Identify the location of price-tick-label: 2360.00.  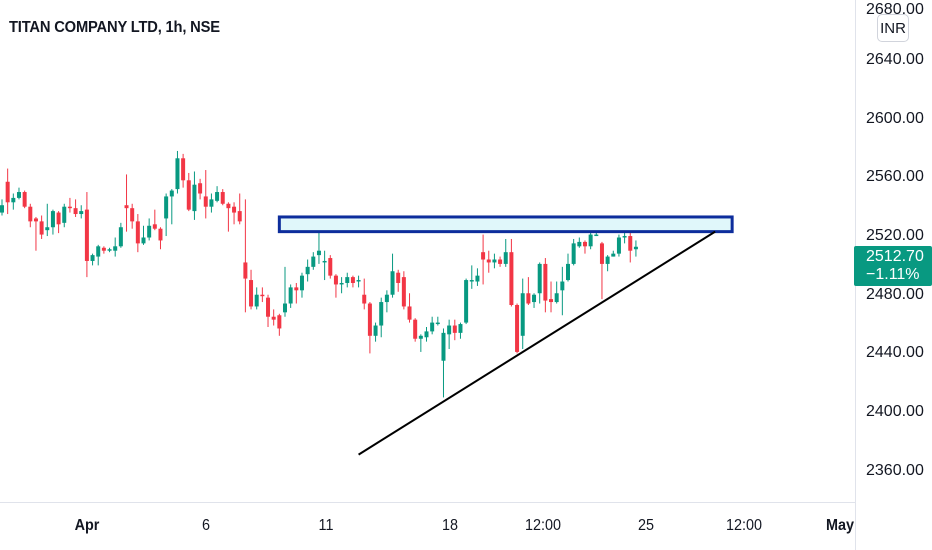
(895, 470).